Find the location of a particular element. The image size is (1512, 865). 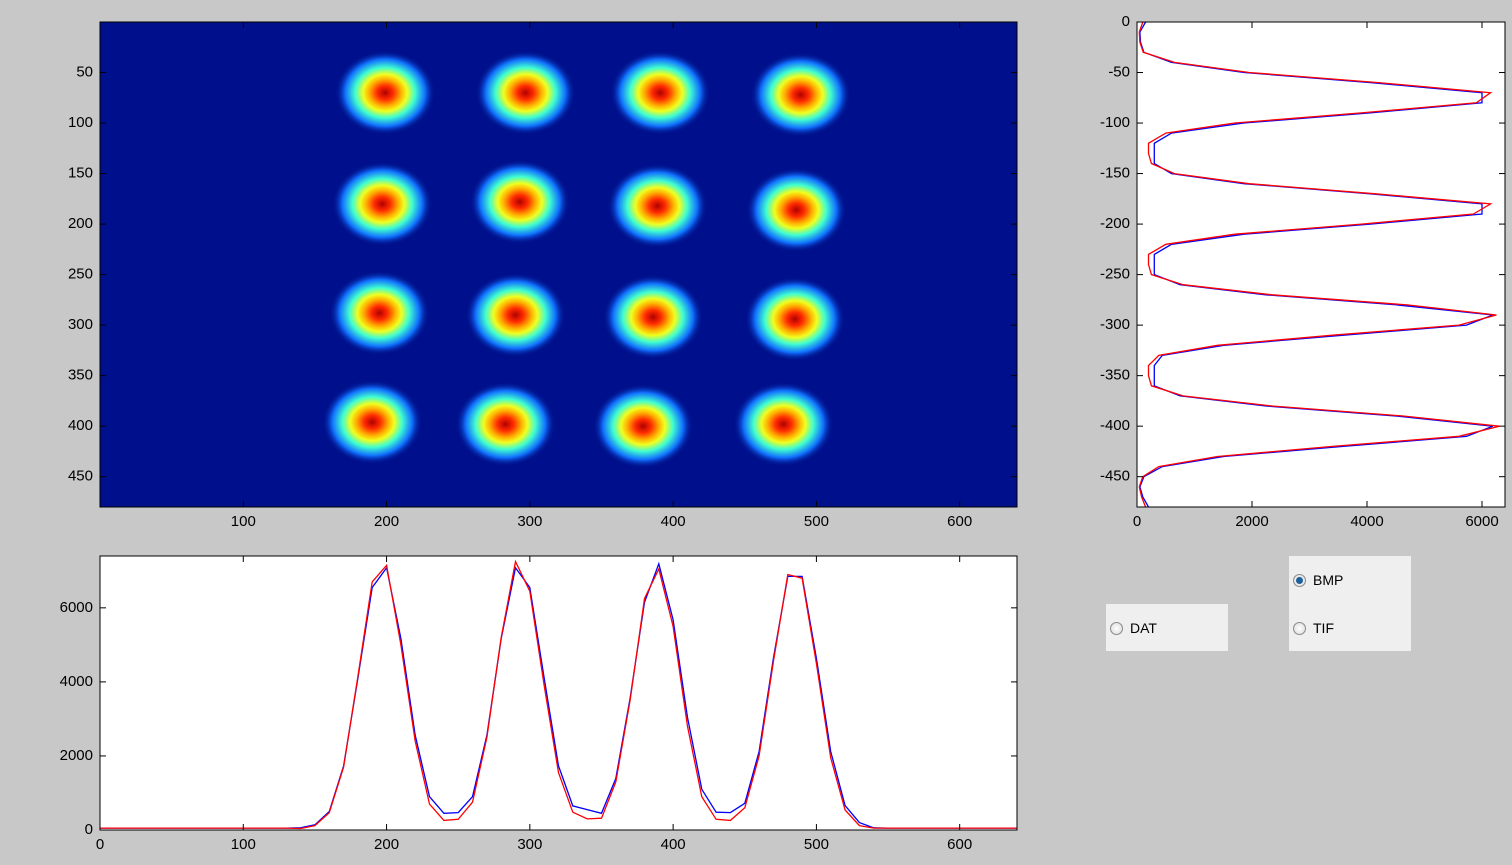

radio-button: DAT is located at coordinates (1133, 628).